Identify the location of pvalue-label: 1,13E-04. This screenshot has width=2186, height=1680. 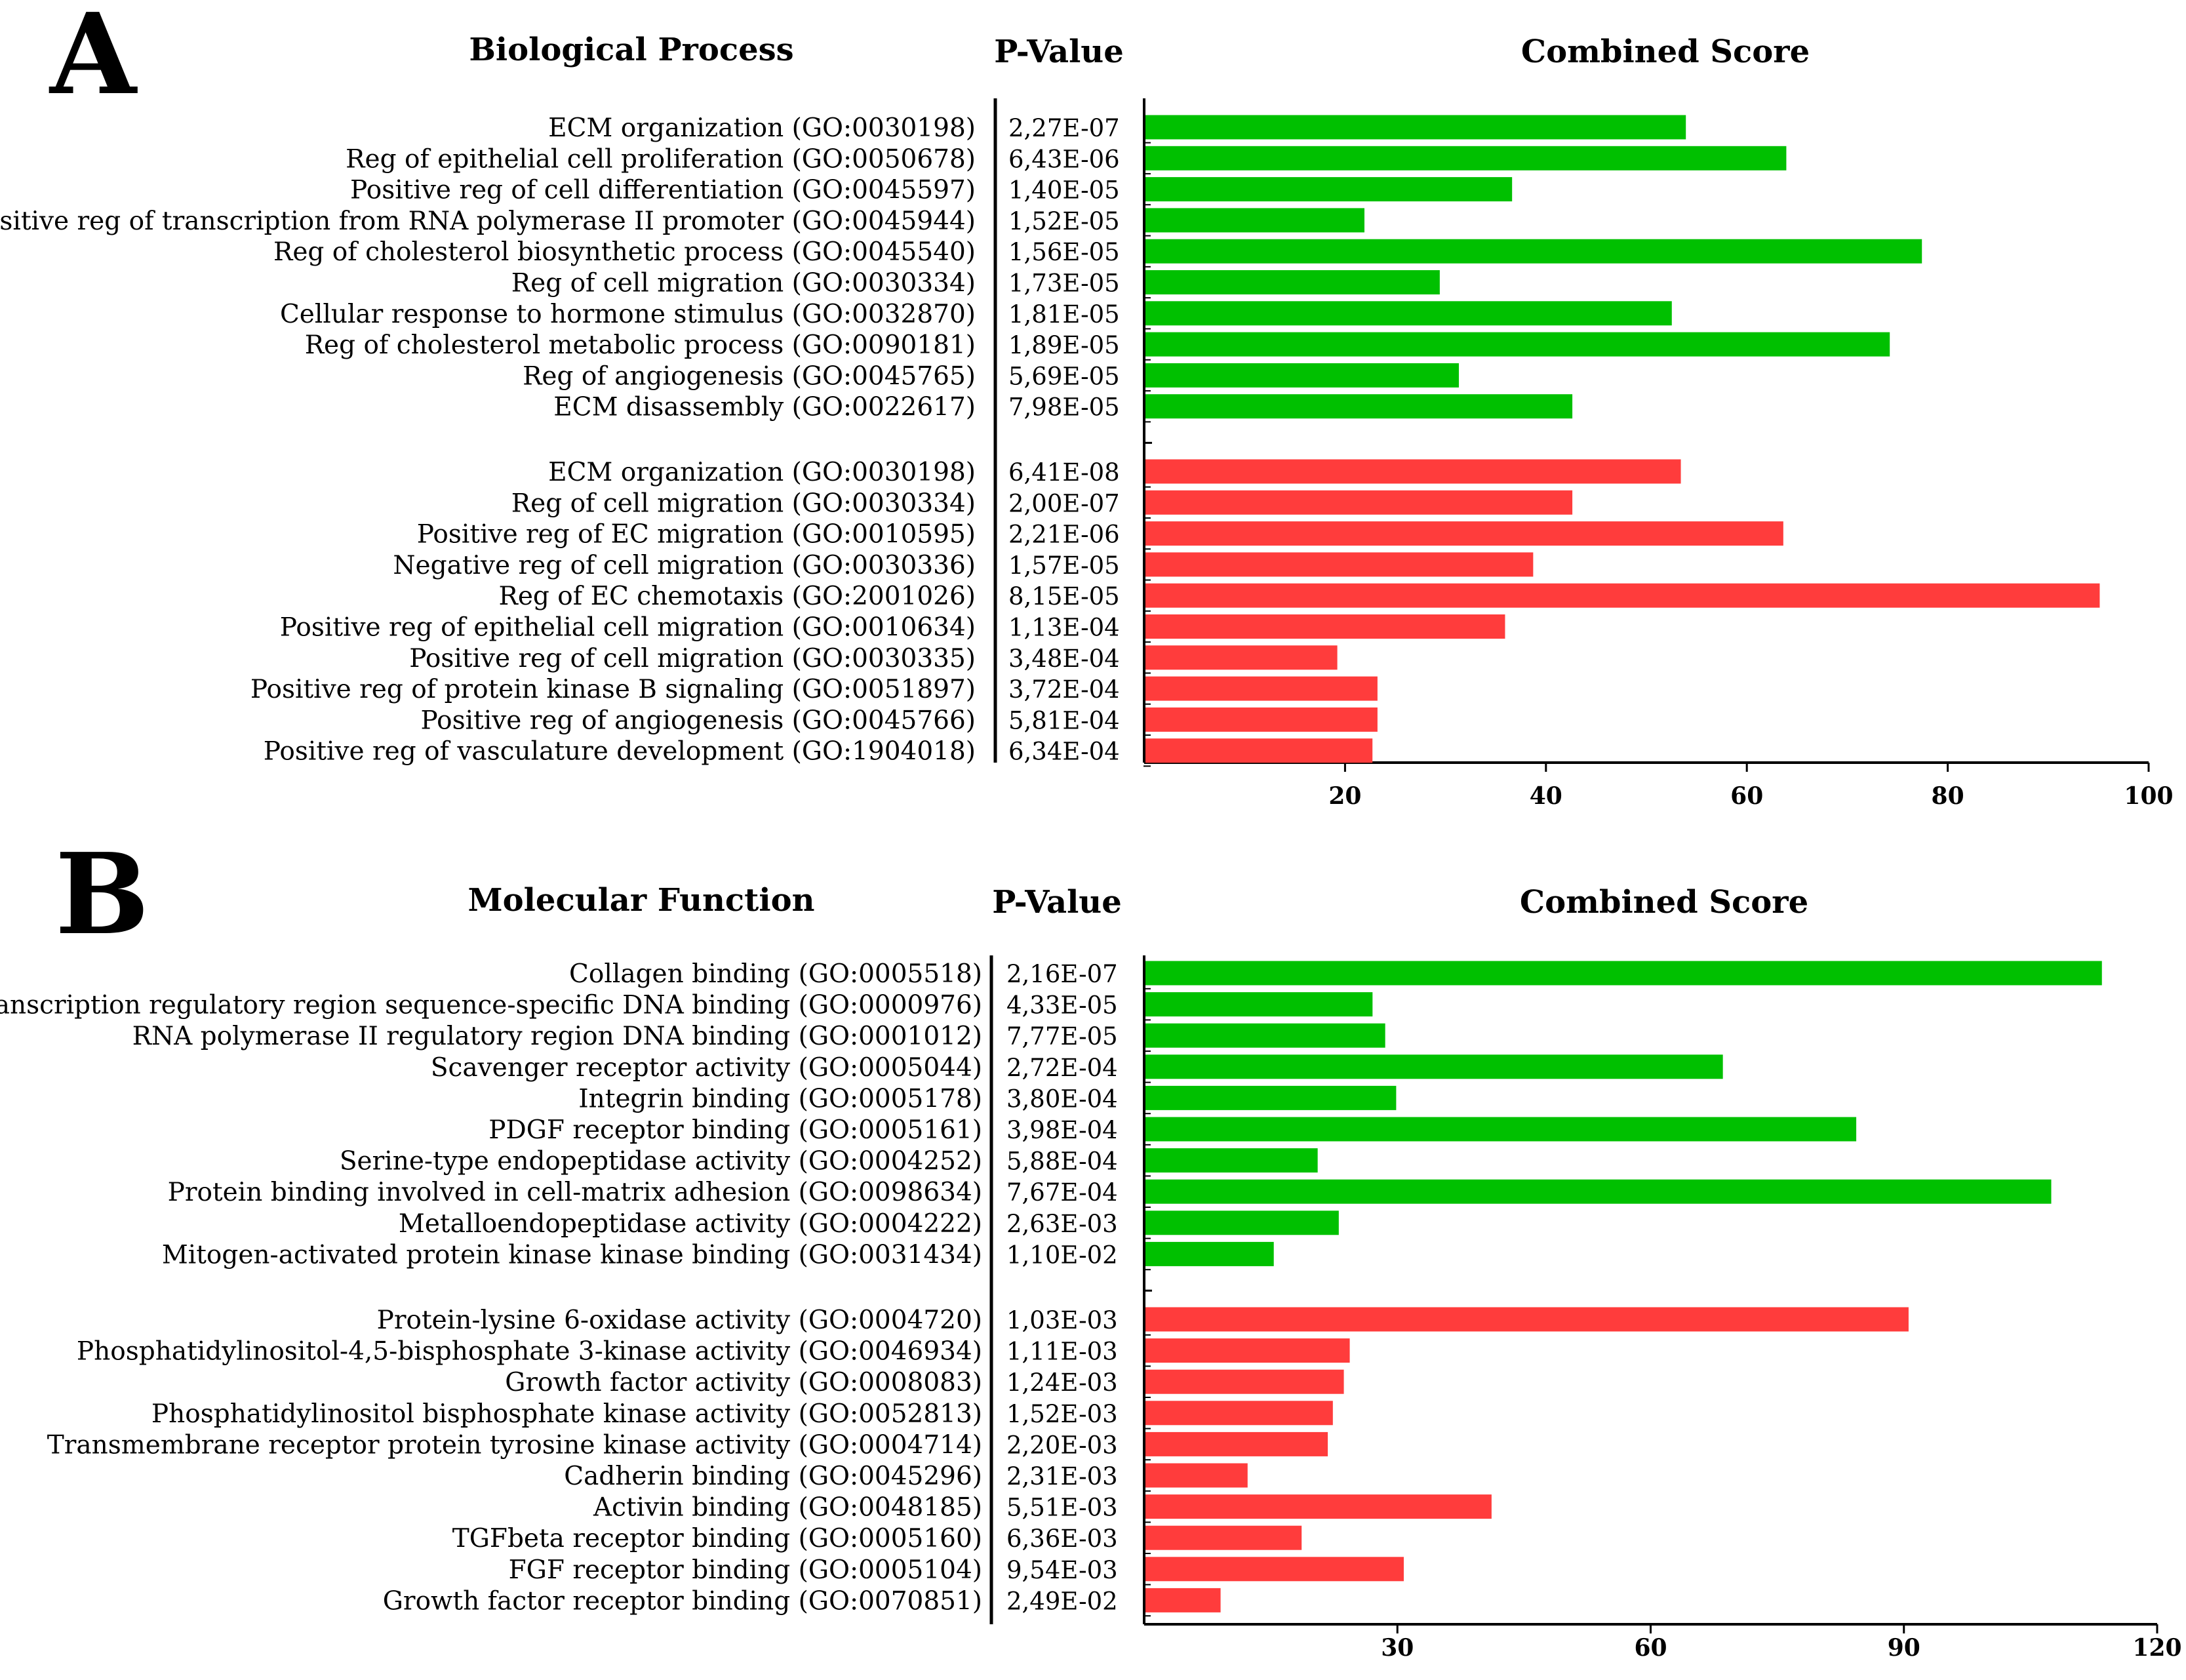
(1064, 628).